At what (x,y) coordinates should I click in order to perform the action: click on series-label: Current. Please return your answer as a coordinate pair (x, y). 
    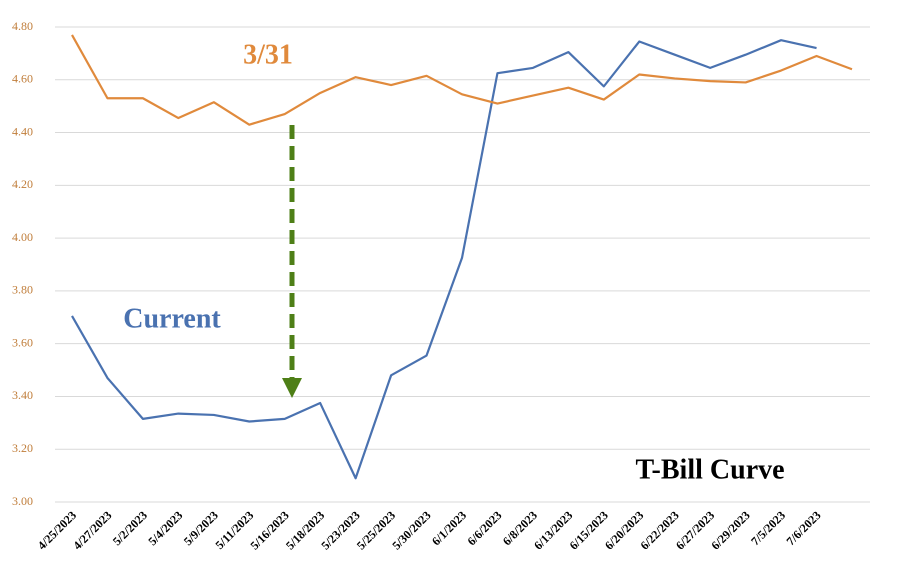
    Looking at the image, I should click on (172, 318).